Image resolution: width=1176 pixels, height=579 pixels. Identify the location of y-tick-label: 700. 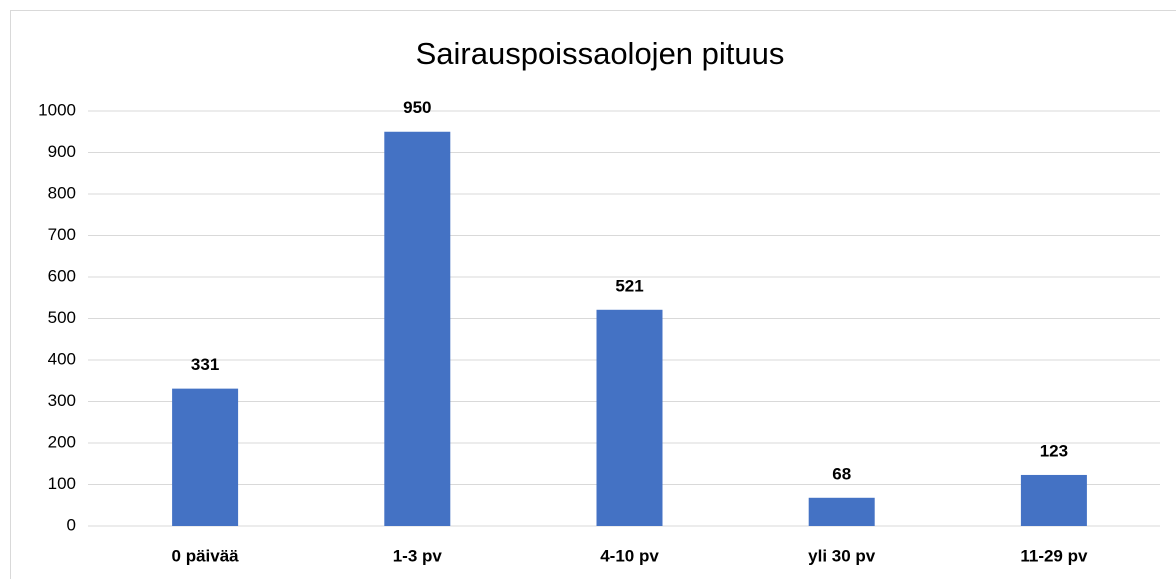
(62, 234).